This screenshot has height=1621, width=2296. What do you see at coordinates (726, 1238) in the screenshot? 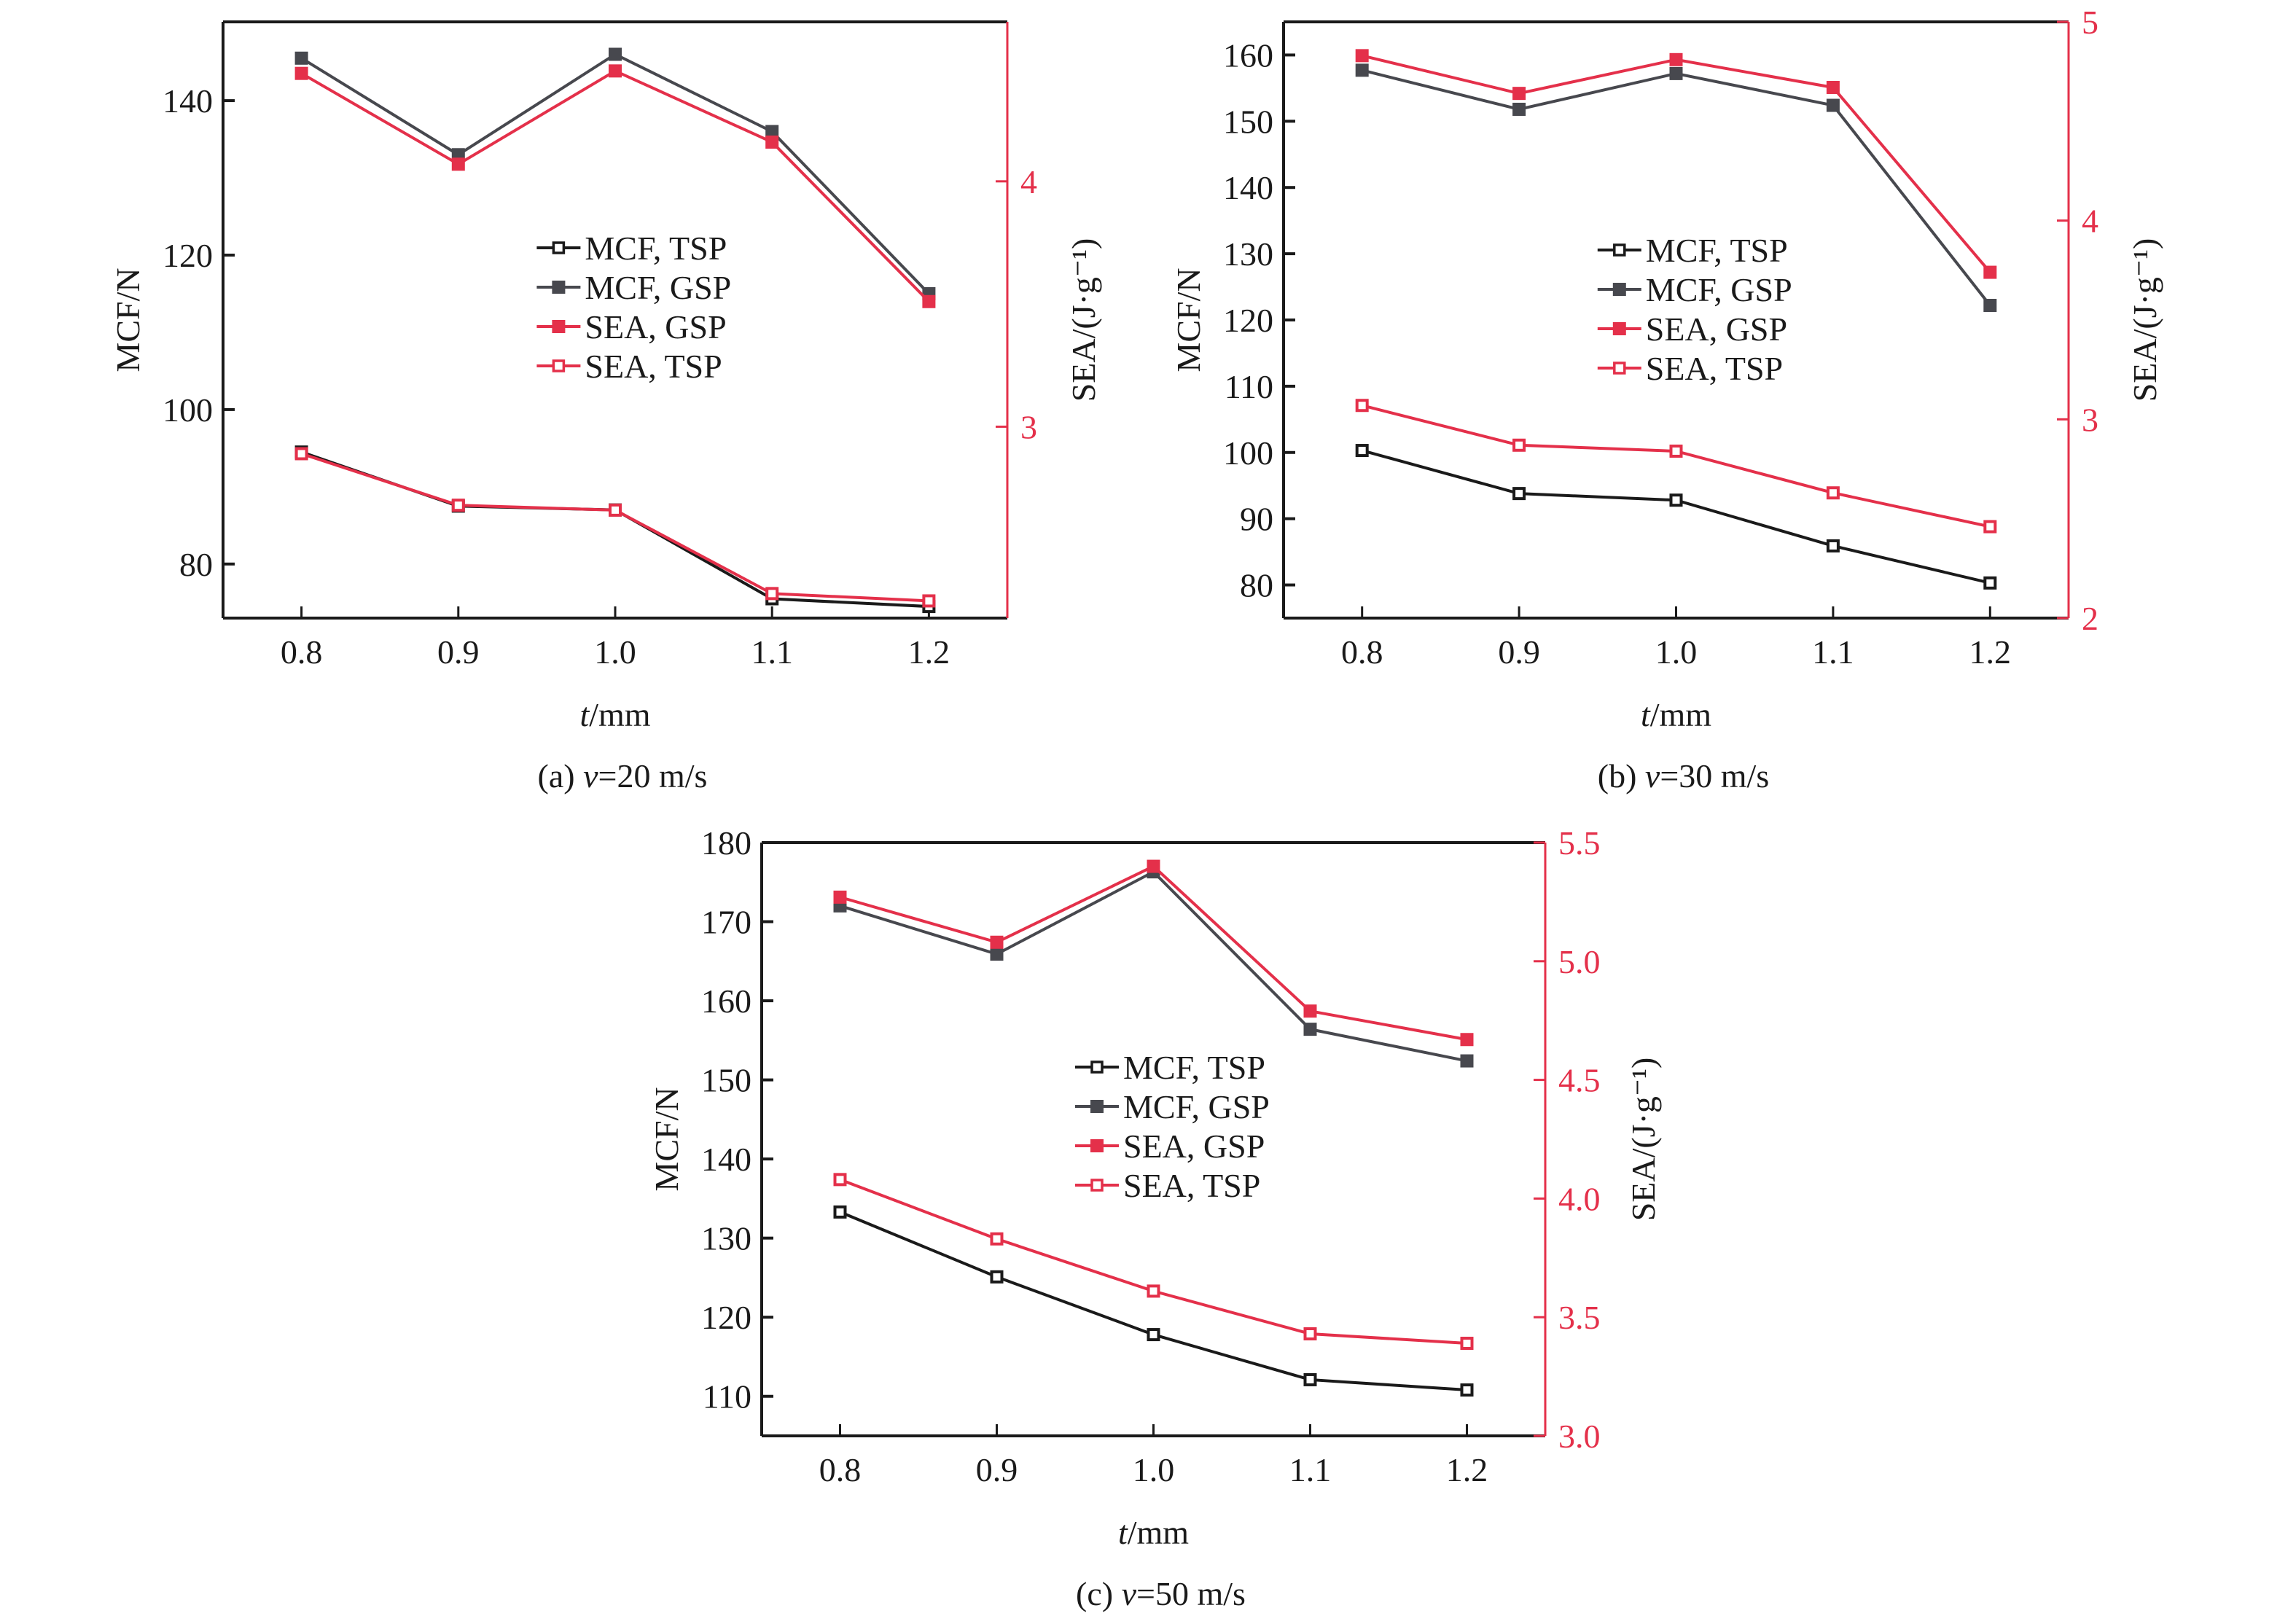
I see `y-tick-label: 130` at bounding box center [726, 1238].